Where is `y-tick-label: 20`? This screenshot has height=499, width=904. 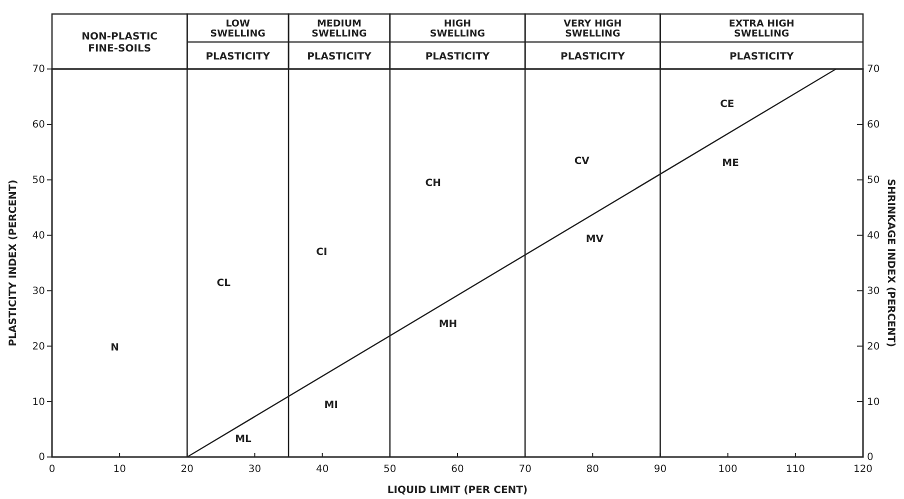
y-tick-label: 20 is located at coordinates (38, 346).